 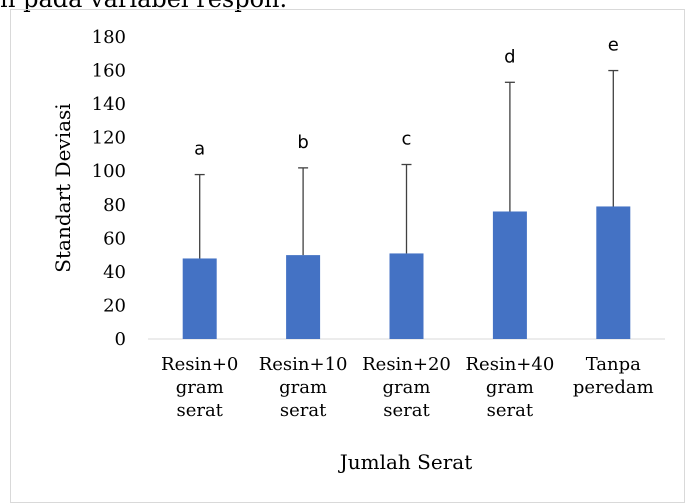 I want to click on x-tick-label: Tanpa peredam, so click(x=613, y=376).